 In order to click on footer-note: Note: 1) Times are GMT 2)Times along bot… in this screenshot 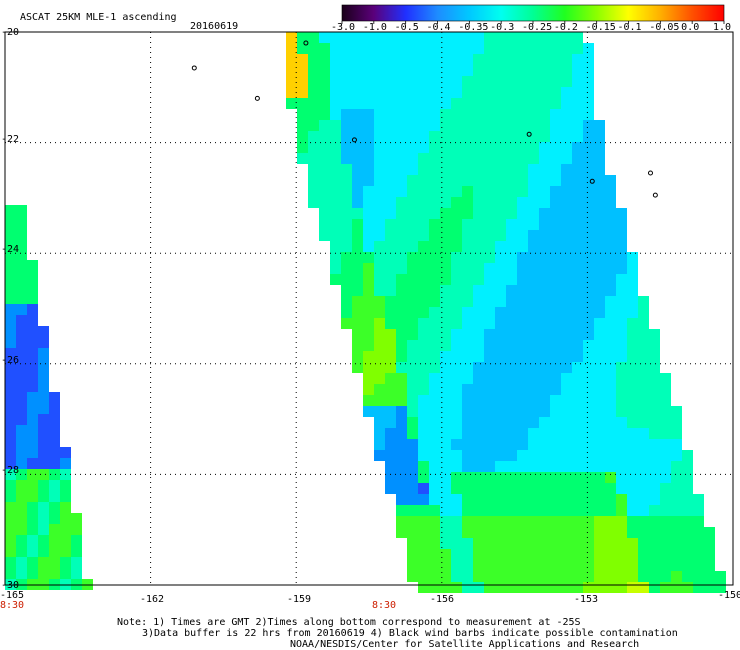, I will do `click(349, 622)`.